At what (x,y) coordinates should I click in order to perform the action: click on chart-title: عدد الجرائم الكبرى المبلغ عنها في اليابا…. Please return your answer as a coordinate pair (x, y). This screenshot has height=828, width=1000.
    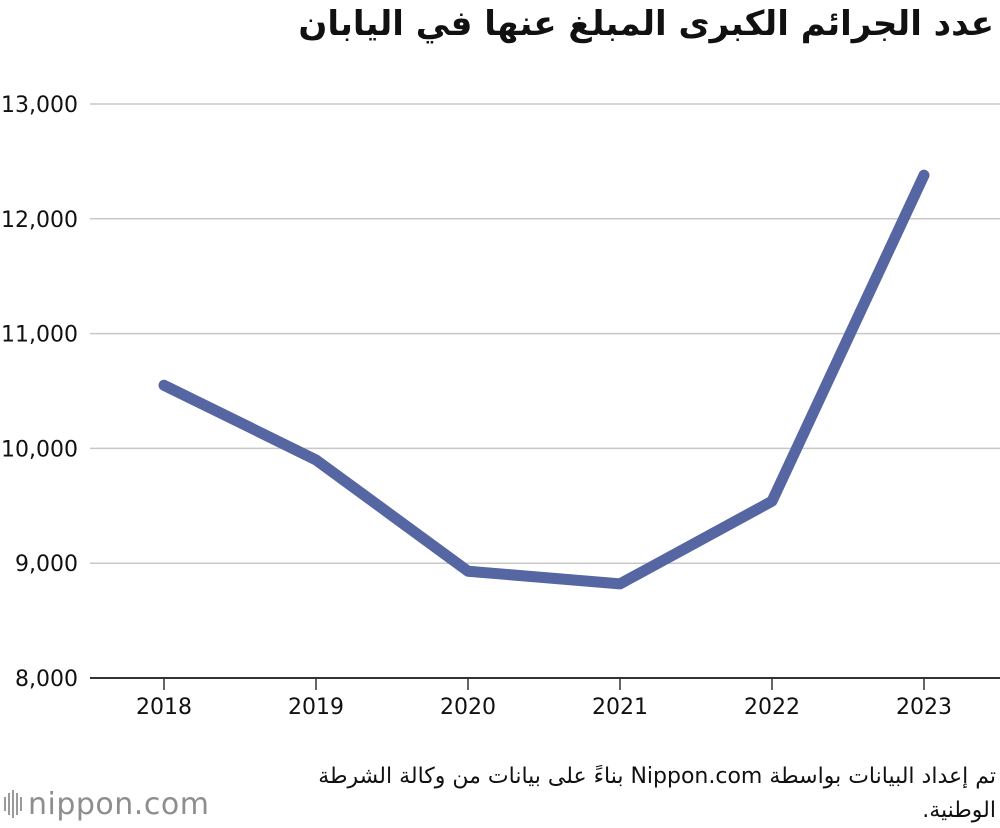
    Looking at the image, I should click on (646, 24).